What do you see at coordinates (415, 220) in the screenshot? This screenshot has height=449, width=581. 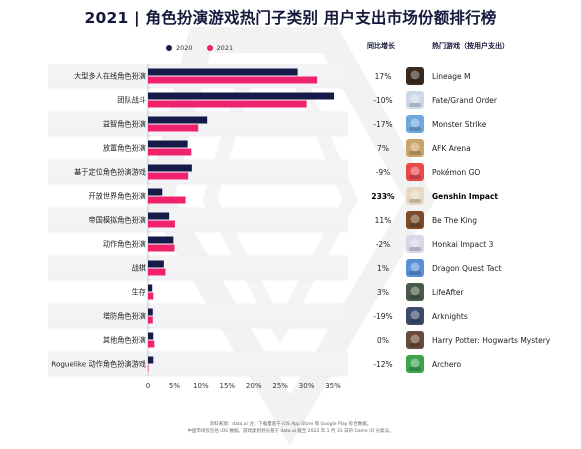 I see `be-the-king-icon` at bounding box center [415, 220].